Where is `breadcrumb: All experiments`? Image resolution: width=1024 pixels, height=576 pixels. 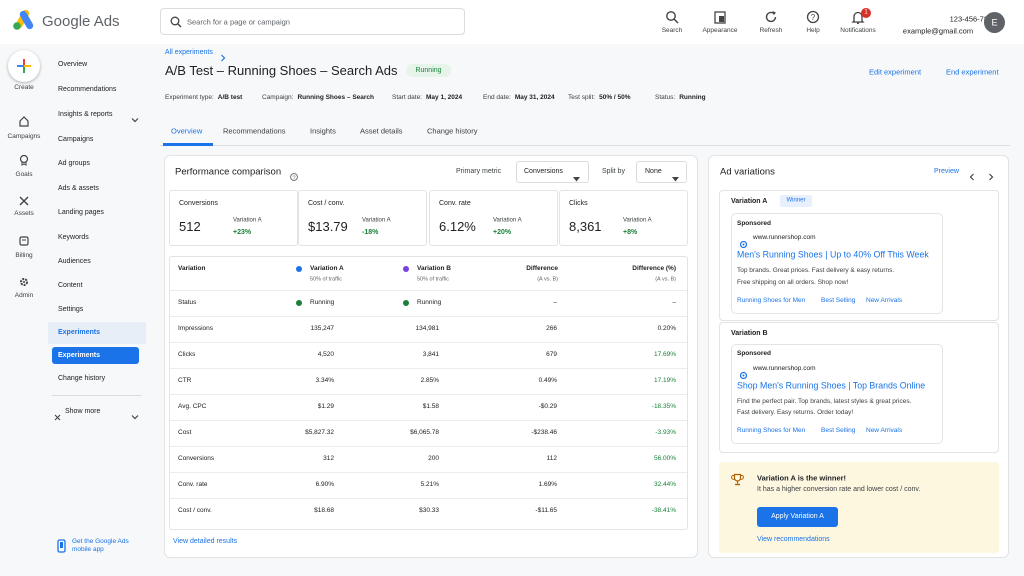 breadcrumb: All experiments is located at coordinates (189, 52).